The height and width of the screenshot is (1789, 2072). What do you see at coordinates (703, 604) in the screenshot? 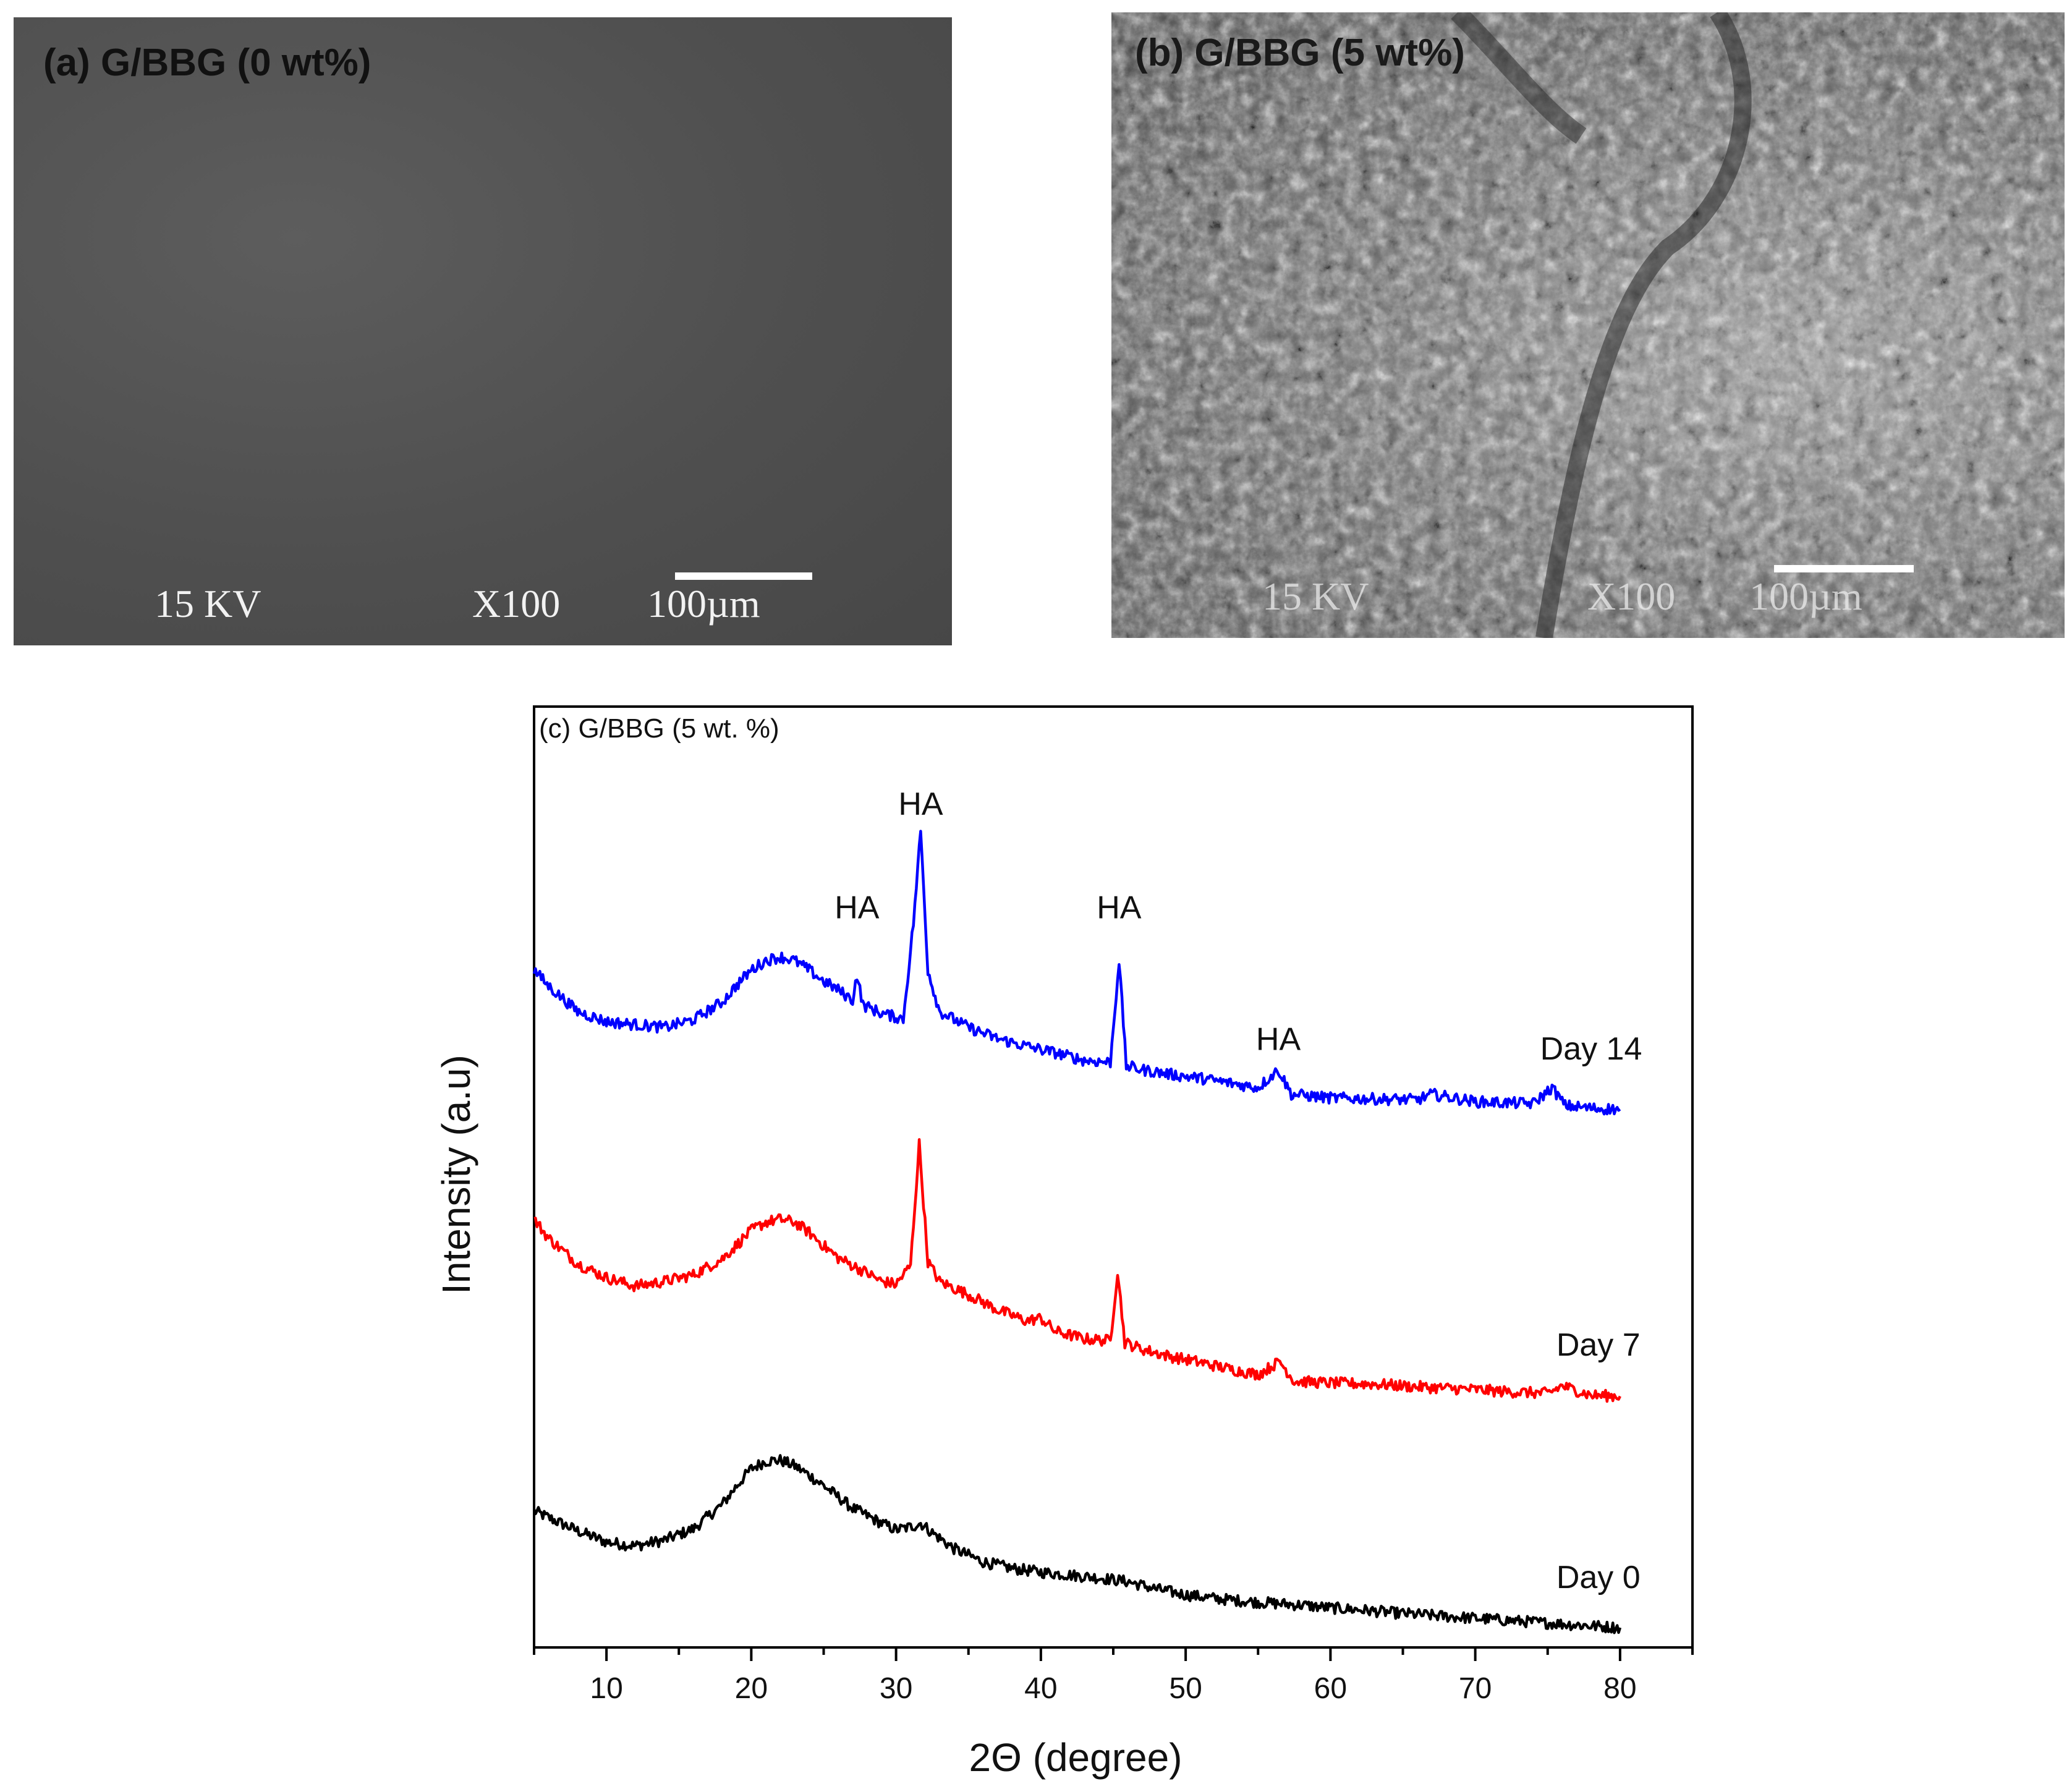
I see `panel-a-scale-label: 100µm` at bounding box center [703, 604].